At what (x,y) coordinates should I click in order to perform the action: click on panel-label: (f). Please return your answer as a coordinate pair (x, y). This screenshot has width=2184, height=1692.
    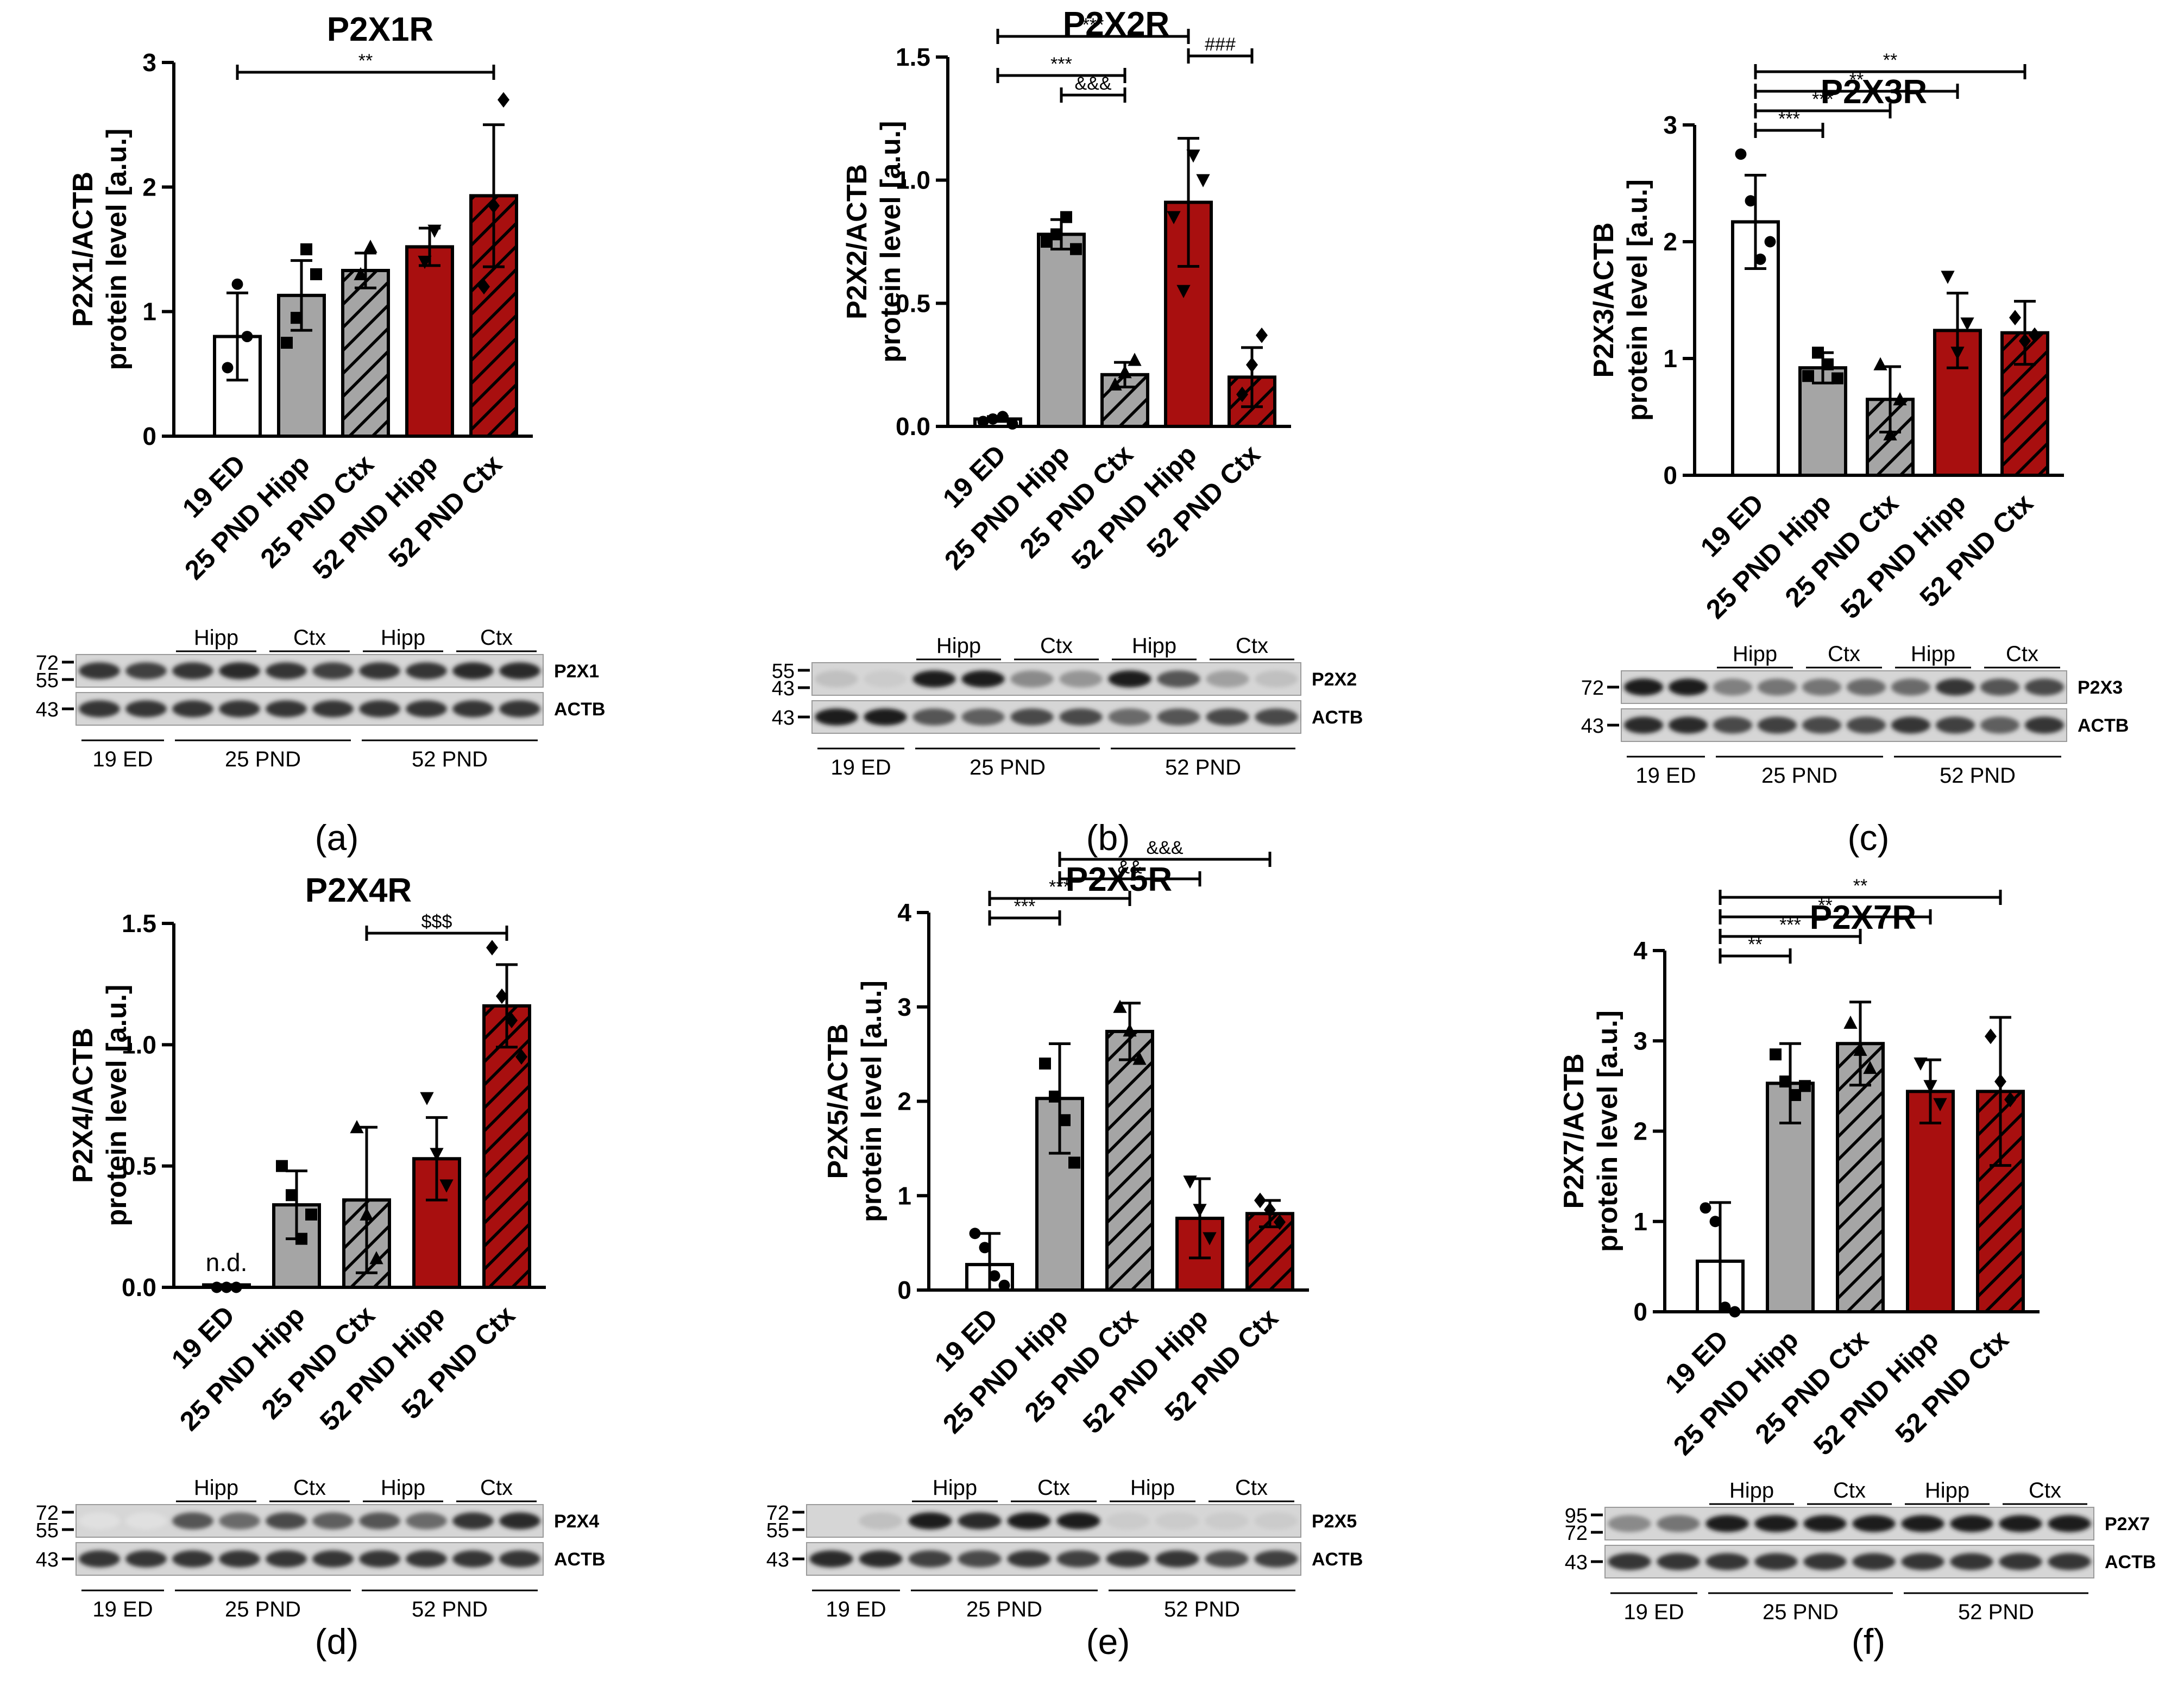
    Looking at the image, I should click on (1868, 1641).